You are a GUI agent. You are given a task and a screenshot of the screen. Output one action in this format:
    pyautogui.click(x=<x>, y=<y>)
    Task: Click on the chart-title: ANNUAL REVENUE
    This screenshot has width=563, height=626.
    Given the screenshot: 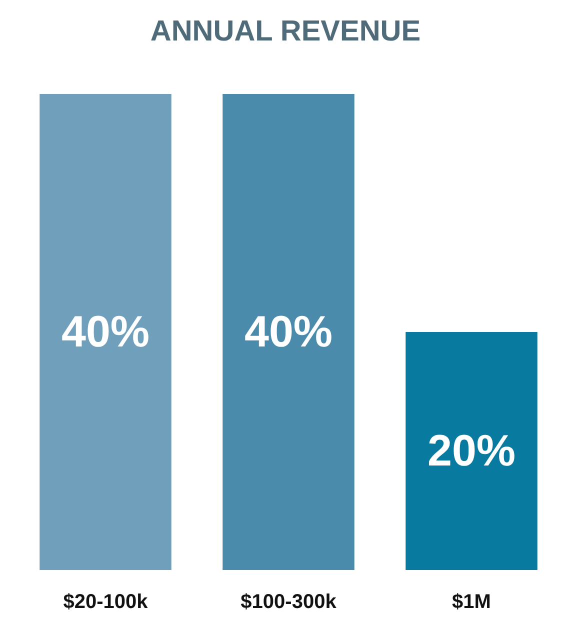 What is the action you would take?
    pyautogui.click(x=285, y=32)
    